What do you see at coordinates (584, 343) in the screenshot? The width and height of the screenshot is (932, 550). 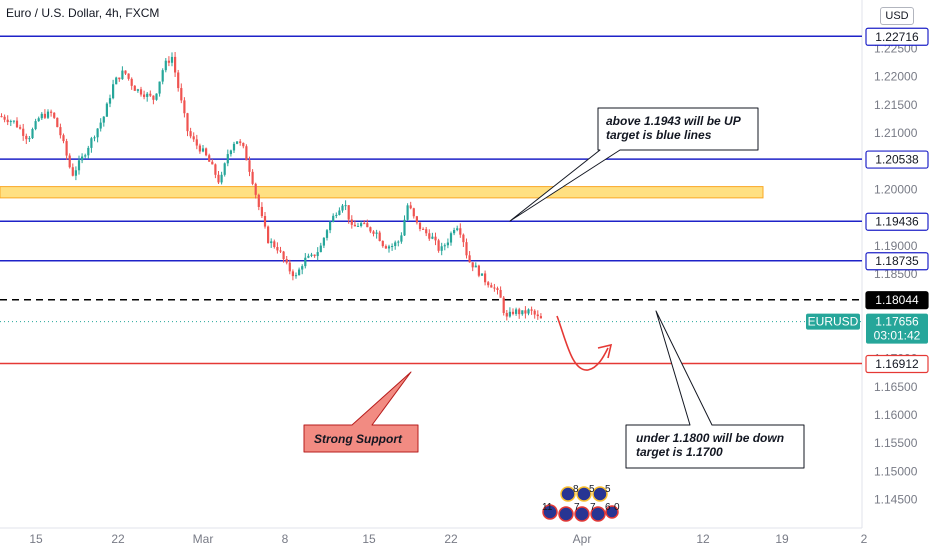 I see `projection-arrow` at bounding box center [584, 343].